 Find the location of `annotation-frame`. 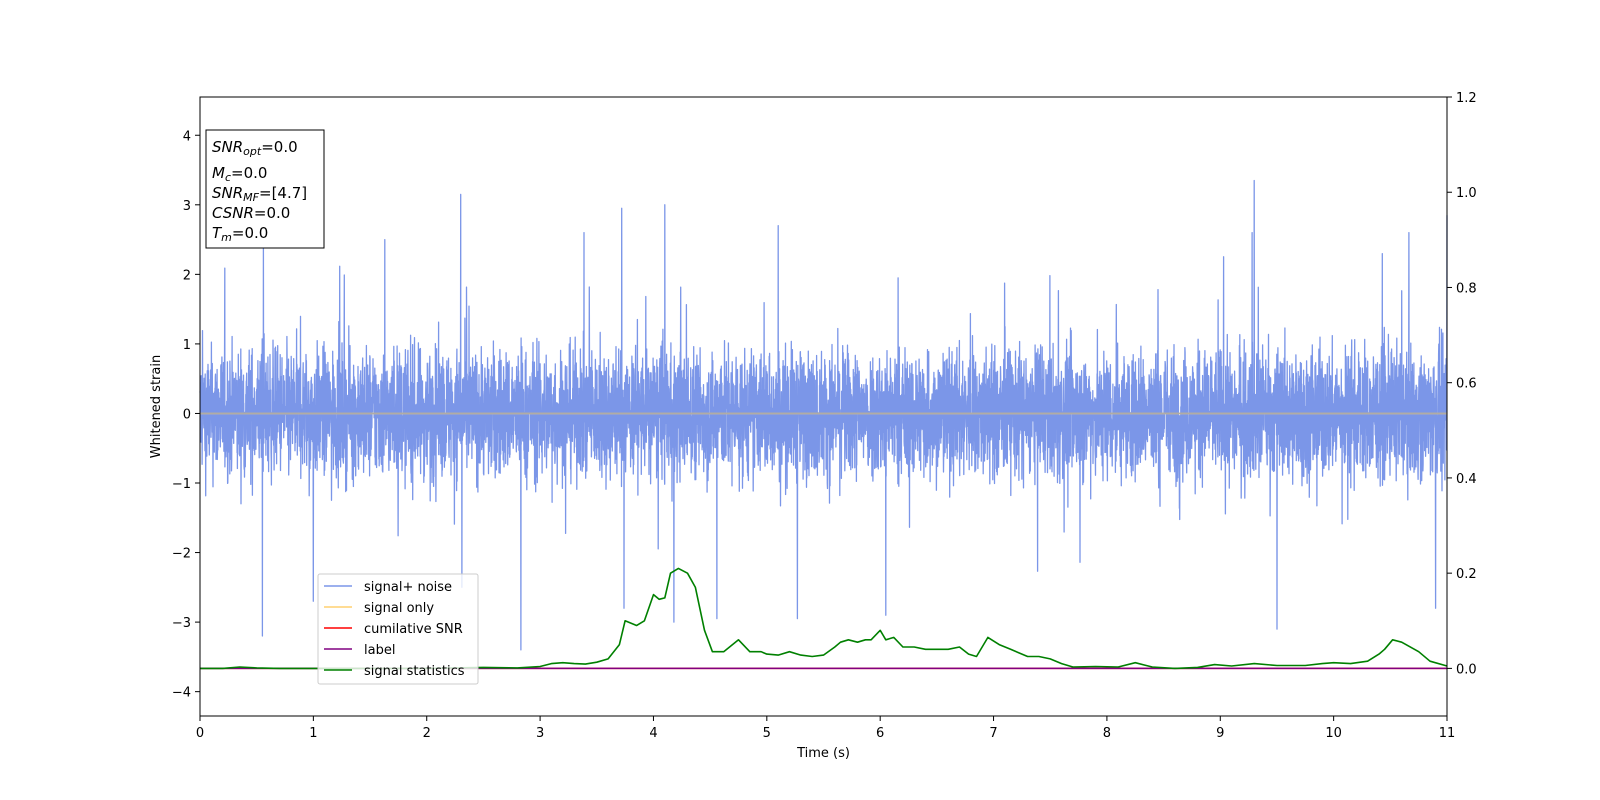

annotation-frame is located at coordinates (265, 189).